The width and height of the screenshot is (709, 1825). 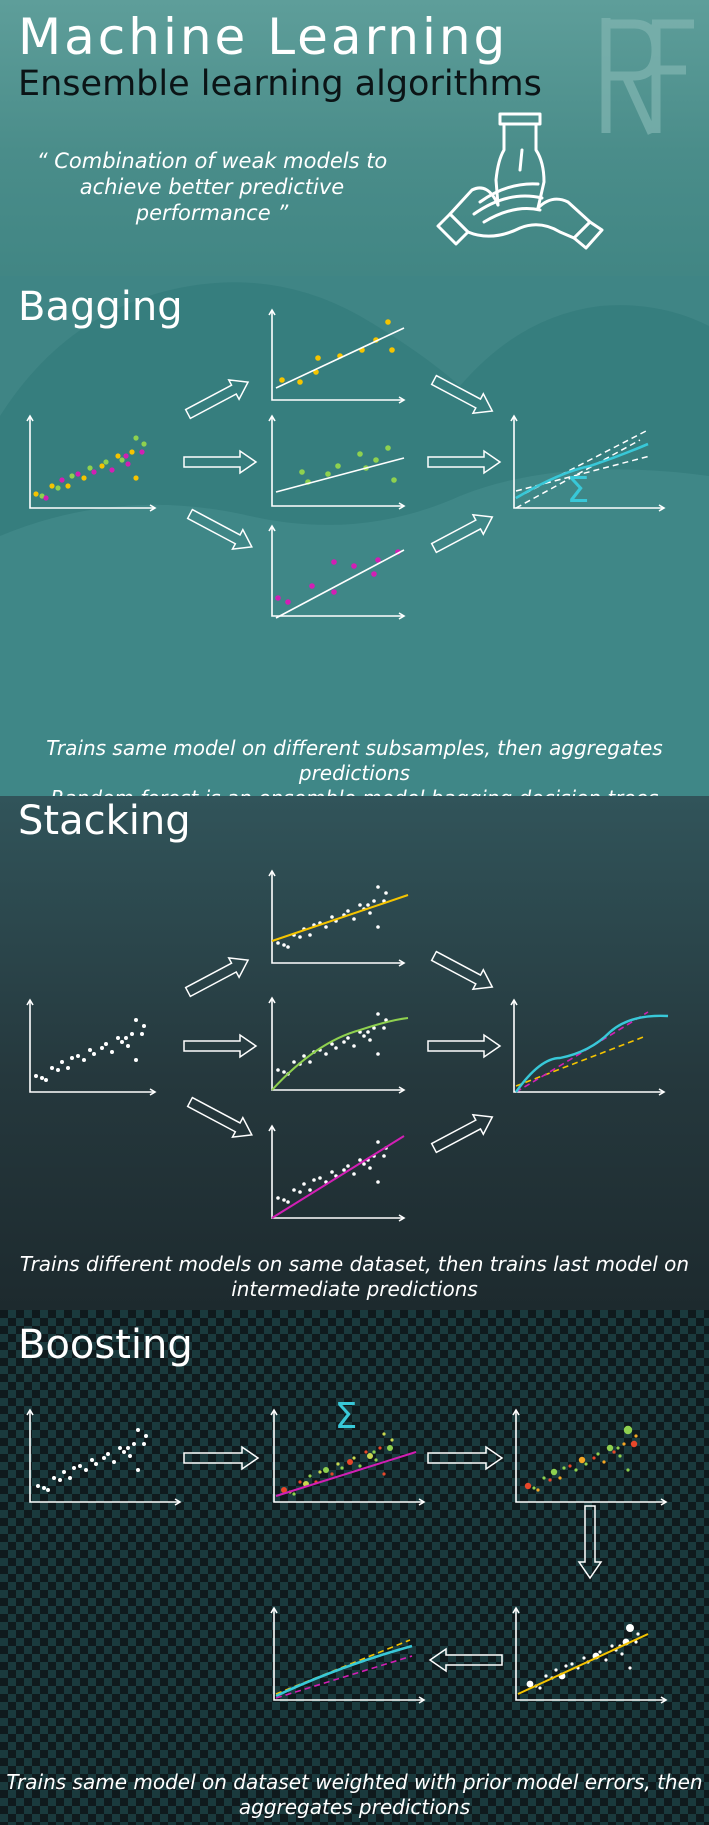 What do you see at coordinates (280, 84) in the screenshot?
I see `page-subtitle: Ensemble learning algorithms` at bounding box center [280, 84].